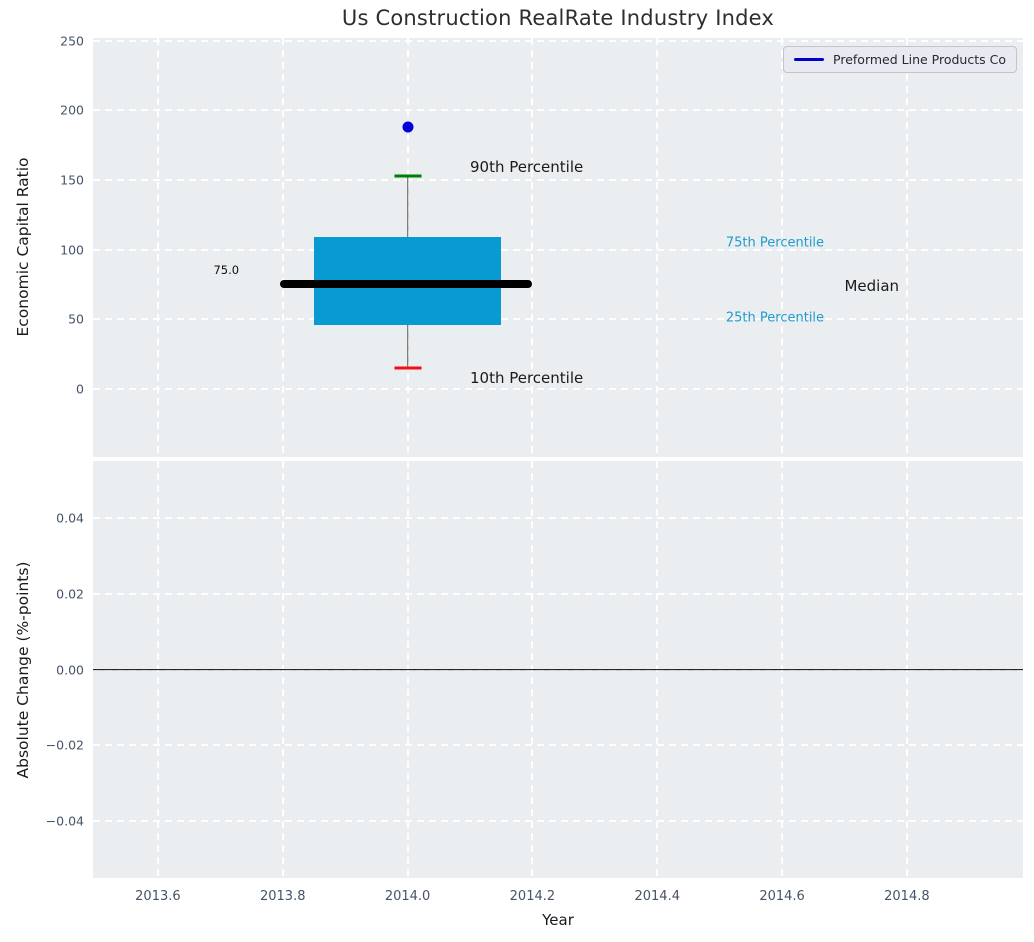  I want to click on y-tick-label: −0.02, so click(64, 745).